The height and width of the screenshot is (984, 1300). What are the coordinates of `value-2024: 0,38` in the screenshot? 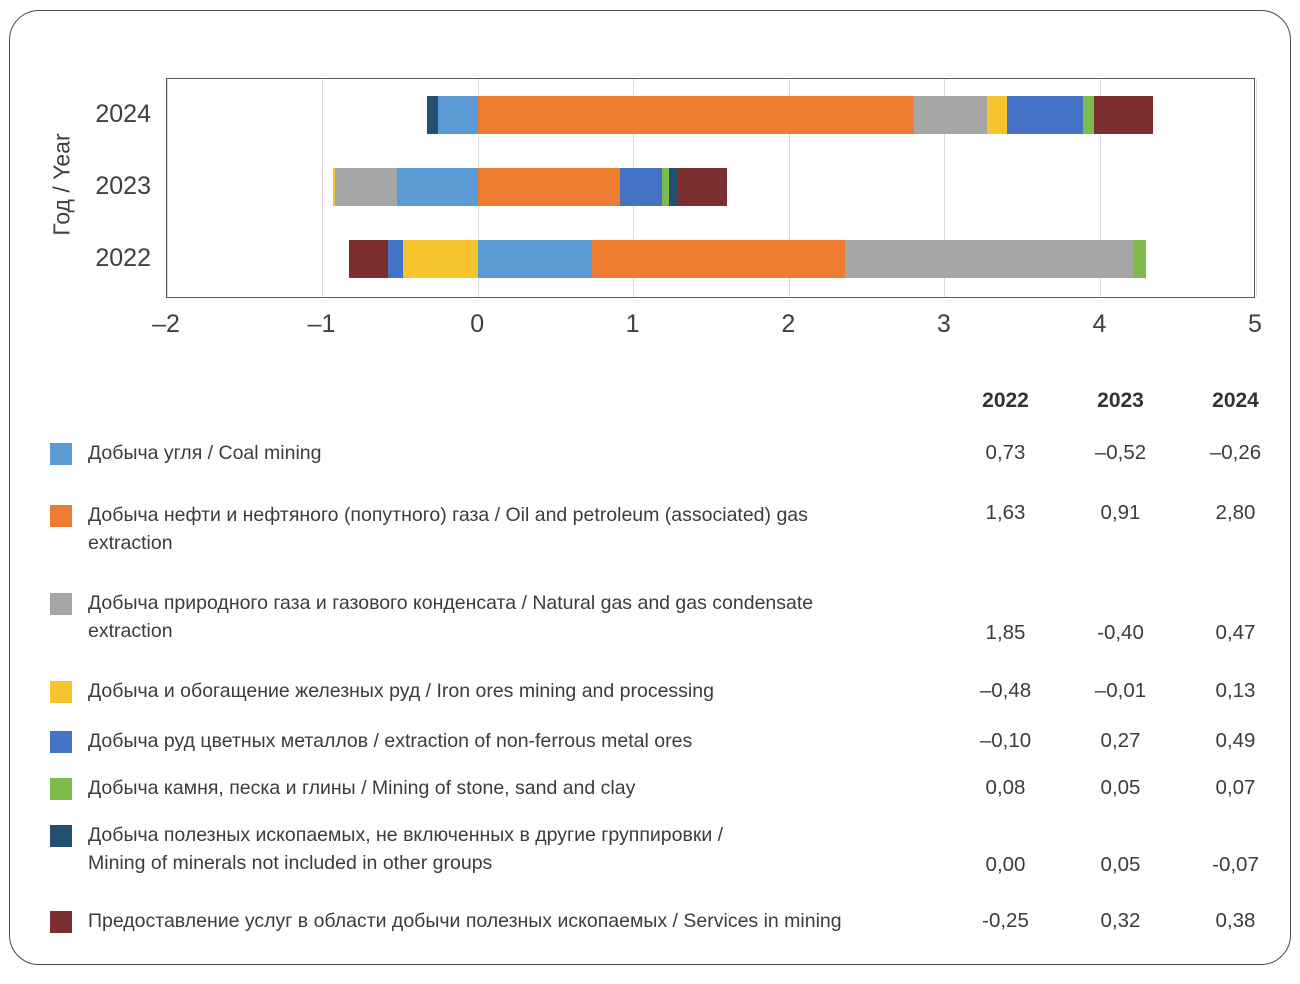 It's located at (1235, 920).